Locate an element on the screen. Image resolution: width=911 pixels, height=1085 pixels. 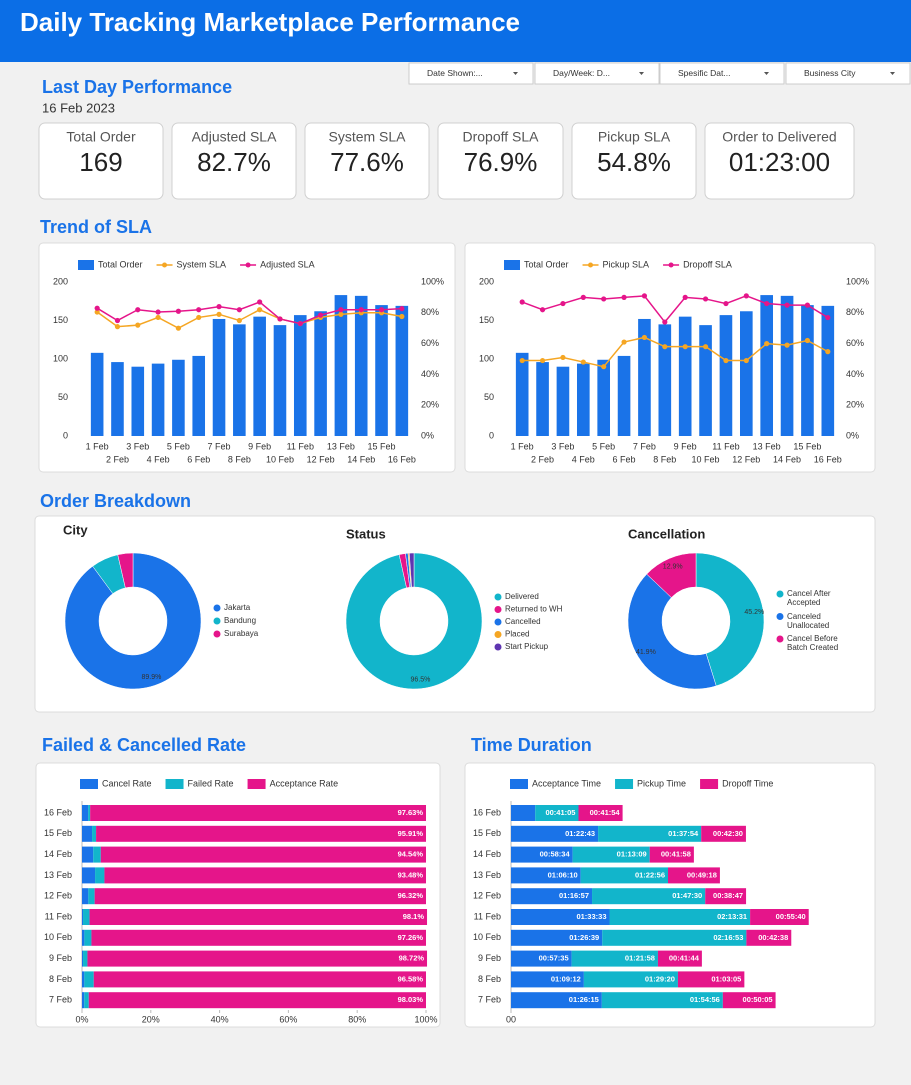
kpi-label: Total Order is located at coordinates (101, 137).